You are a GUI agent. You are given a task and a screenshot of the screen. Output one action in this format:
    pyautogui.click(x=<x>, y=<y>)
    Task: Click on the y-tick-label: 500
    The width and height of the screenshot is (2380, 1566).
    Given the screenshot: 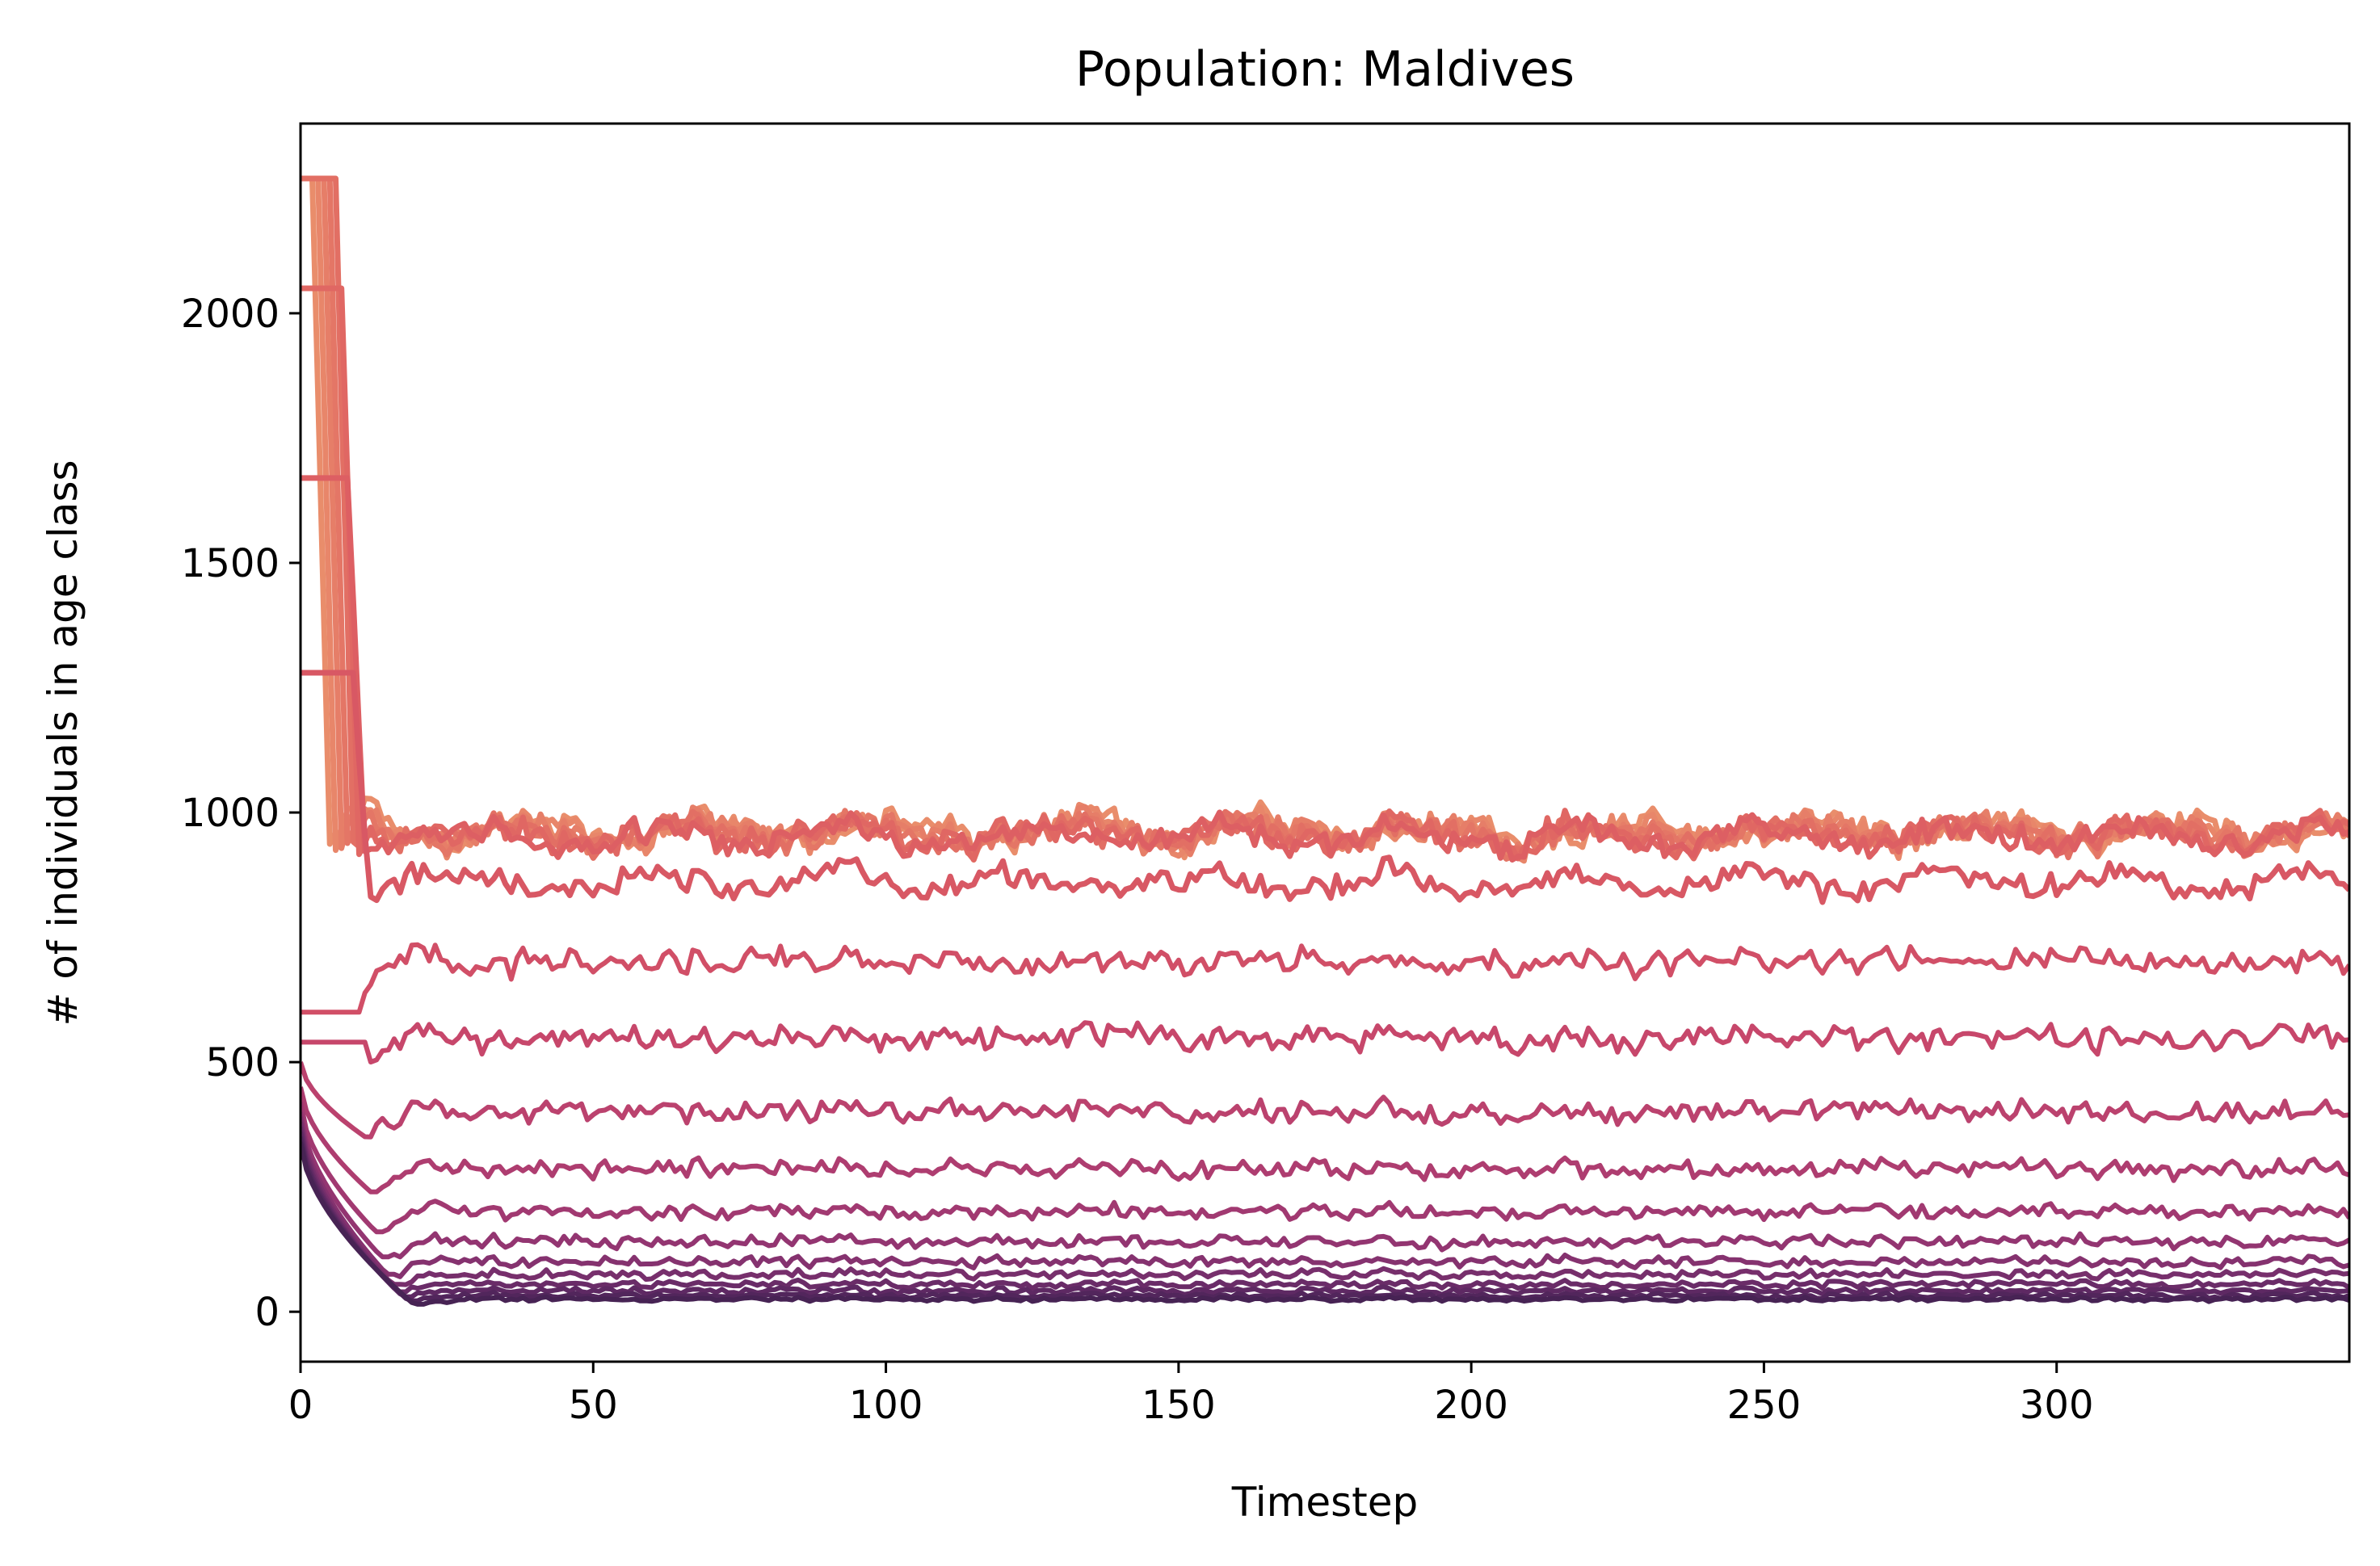 What is the action you would take?
    pyautogui.click(x=242, y=1062)
    